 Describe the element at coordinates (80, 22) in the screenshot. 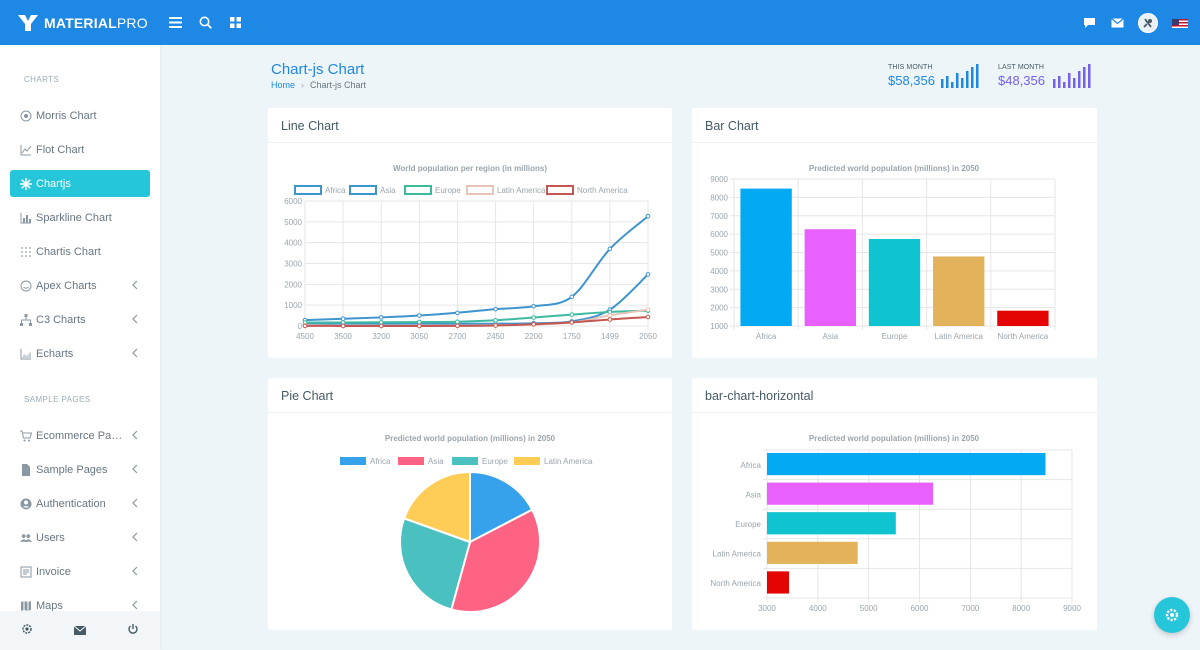

I see `brand-logo: MATERIAL PRO` at that location.